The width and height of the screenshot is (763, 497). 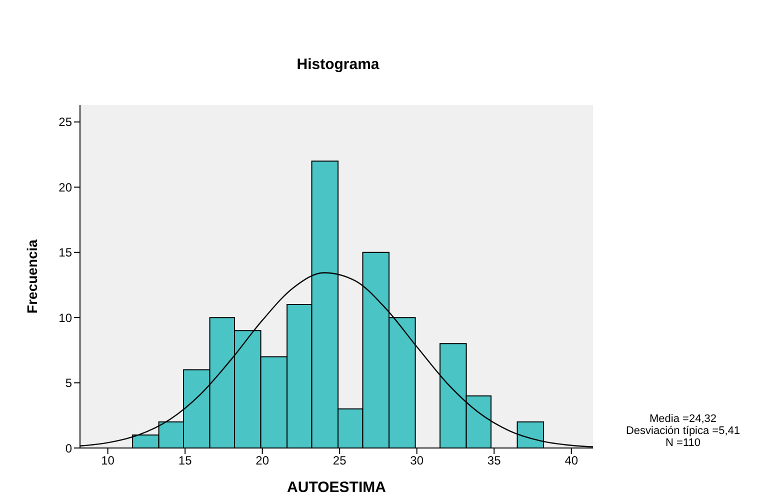 I want to click on x-tick-label: 35, so click(x=494, y=461).